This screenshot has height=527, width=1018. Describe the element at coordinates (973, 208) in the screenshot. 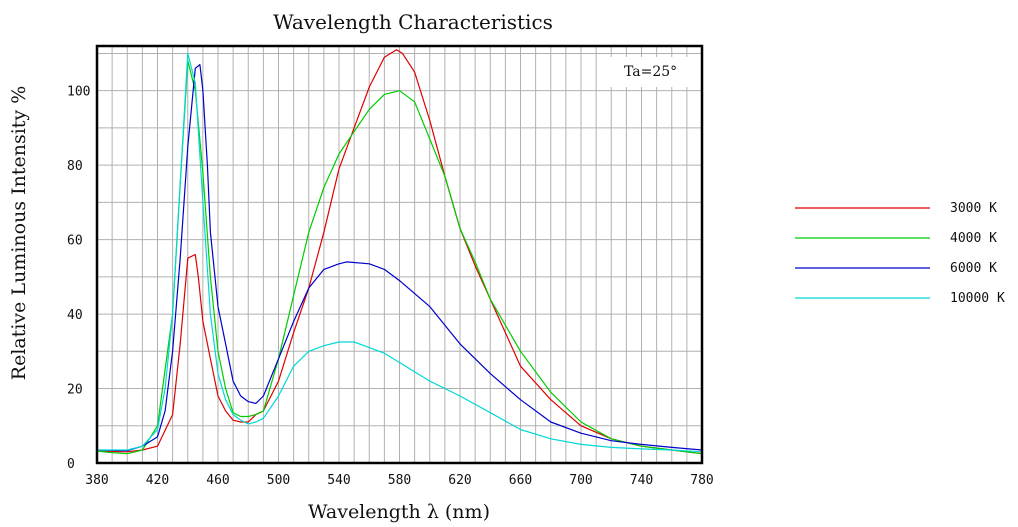

I see `legend-label-0: 3000 K` at that location.